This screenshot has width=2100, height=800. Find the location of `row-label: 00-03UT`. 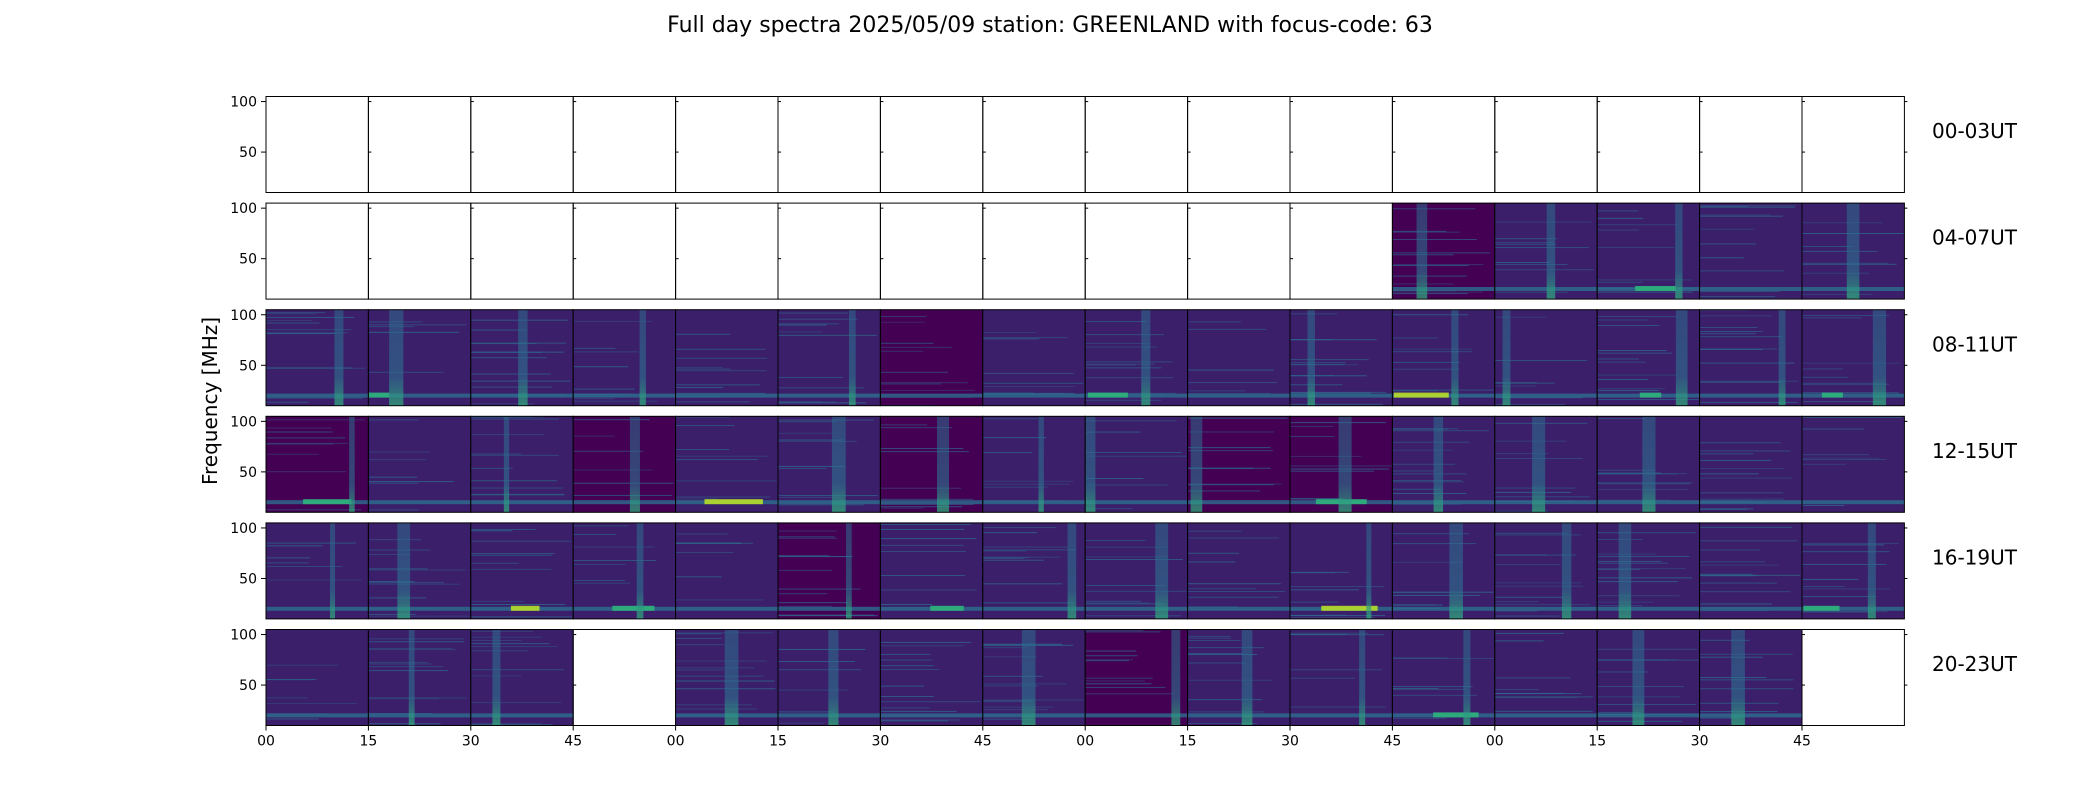

row-label: 00-03UT is located at coordinates (1975, 131).